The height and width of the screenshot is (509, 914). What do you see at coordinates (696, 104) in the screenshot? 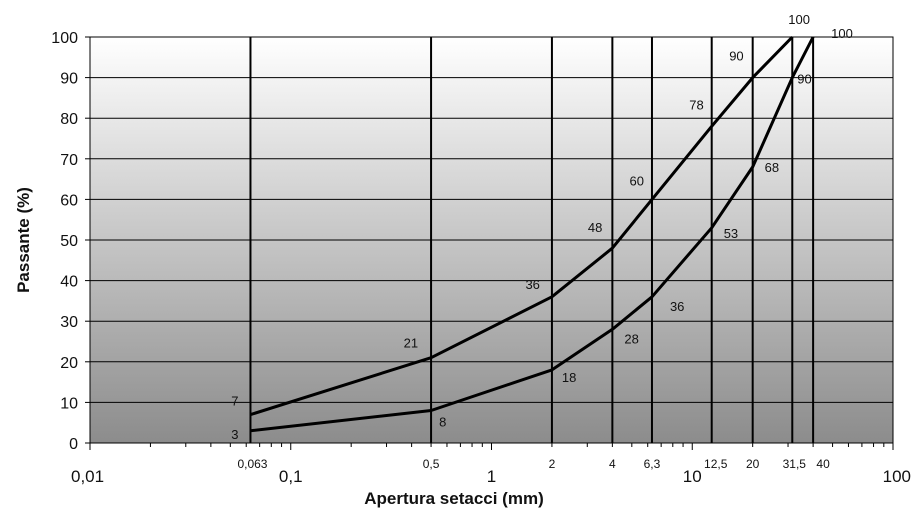
I see `data-label: 78` at bounding box center [696, 104].